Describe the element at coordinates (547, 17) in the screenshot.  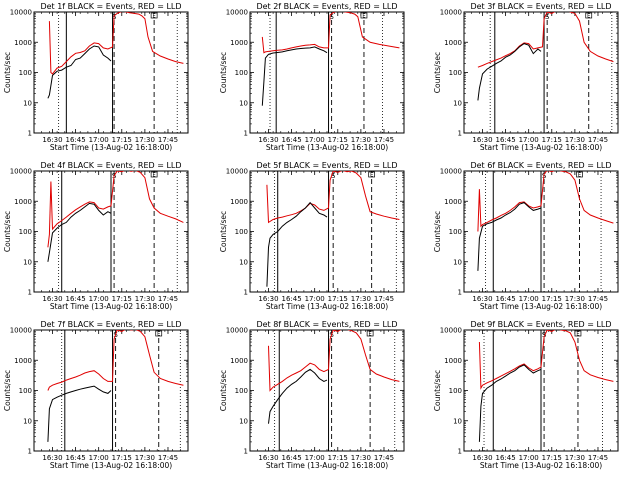
I see `start-marker: S` at that location.